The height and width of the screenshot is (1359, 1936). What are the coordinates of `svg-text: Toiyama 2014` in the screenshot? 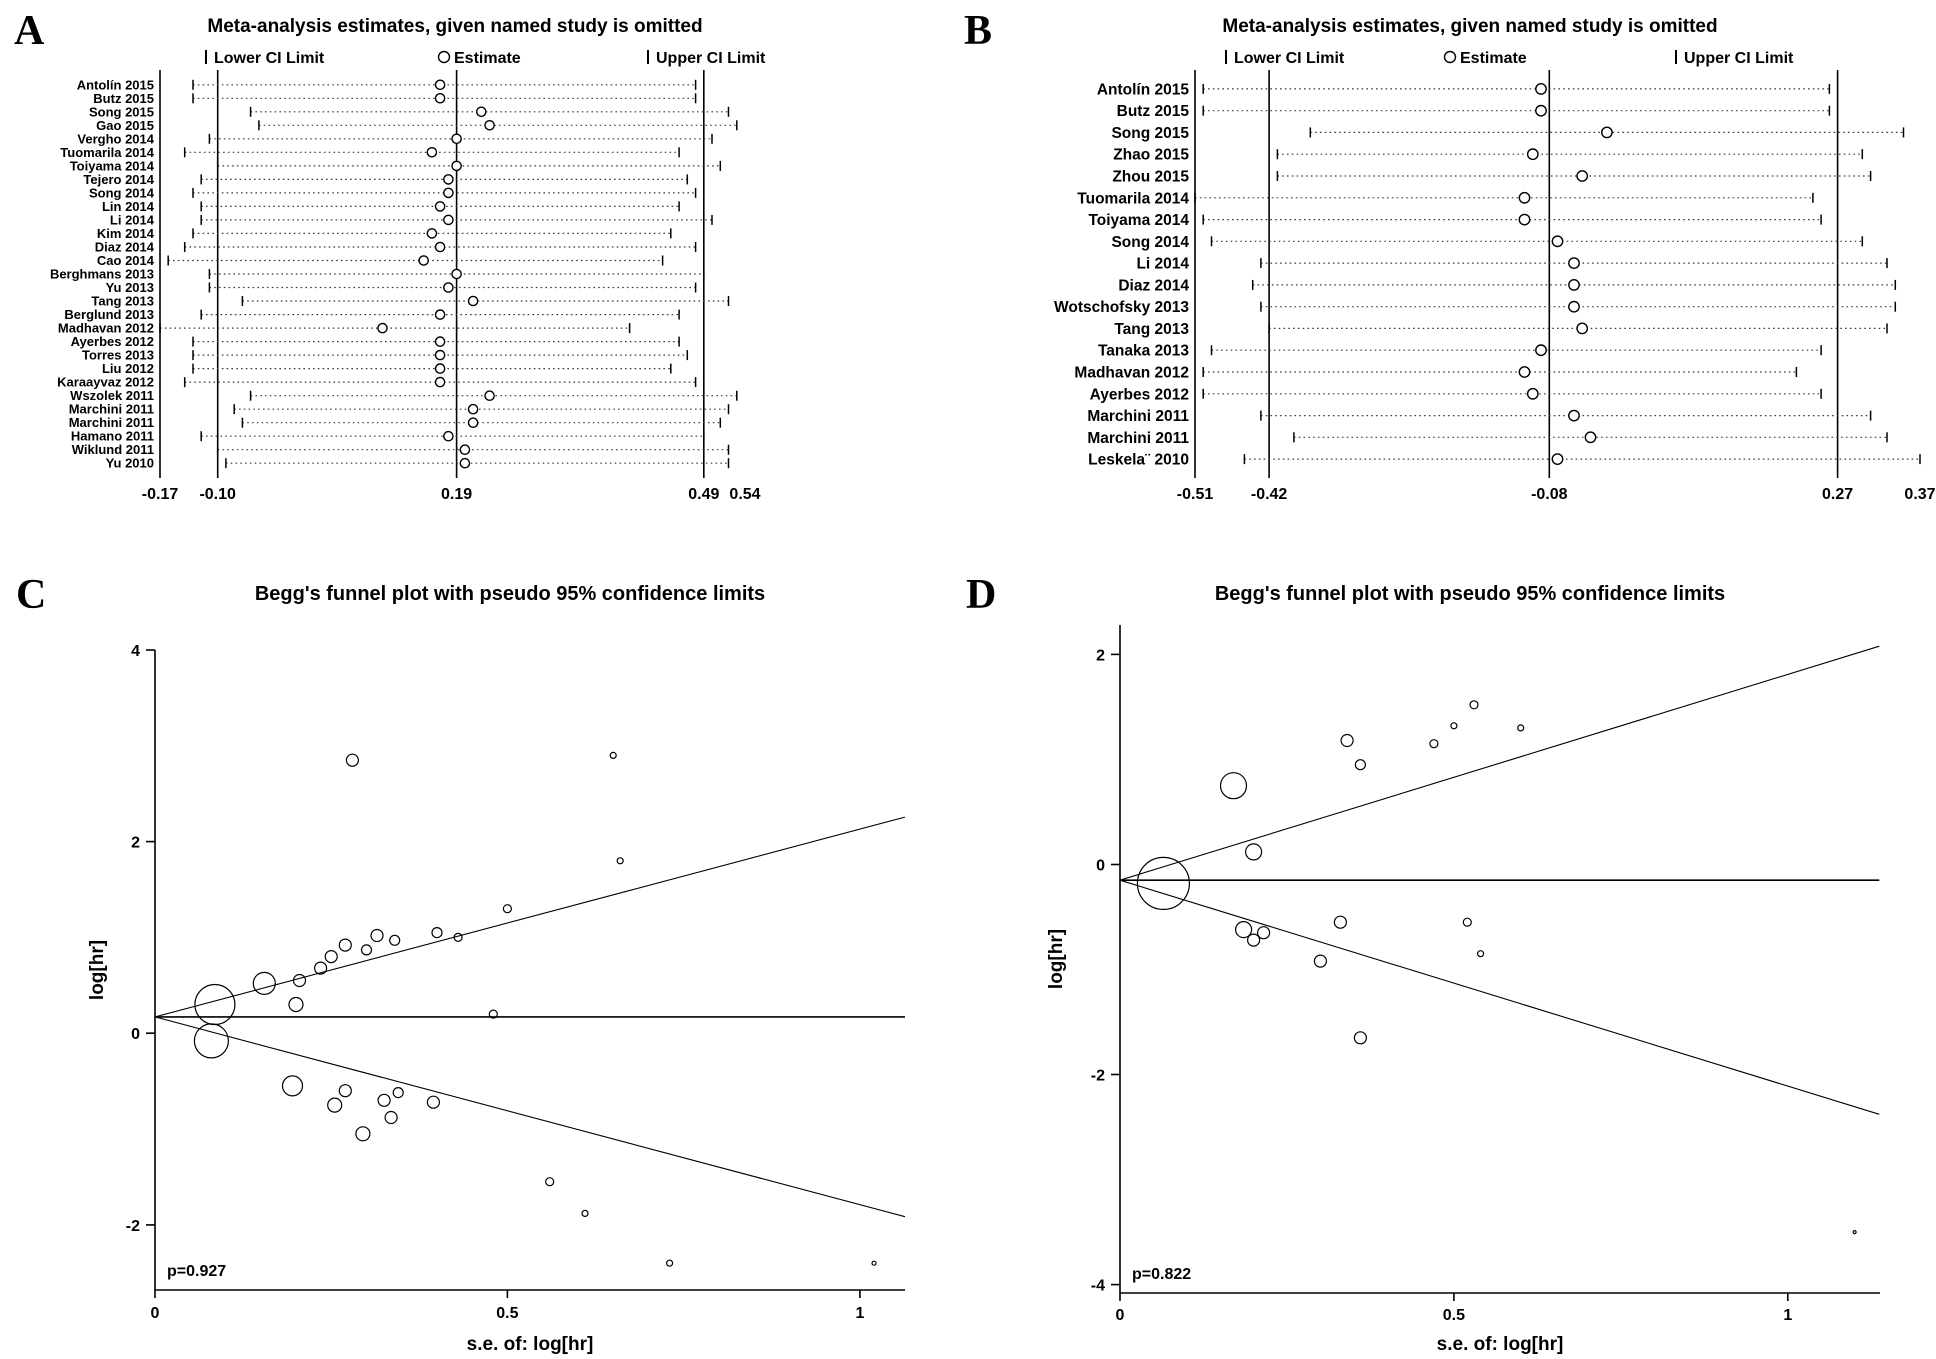 It's located at (1138, 220).